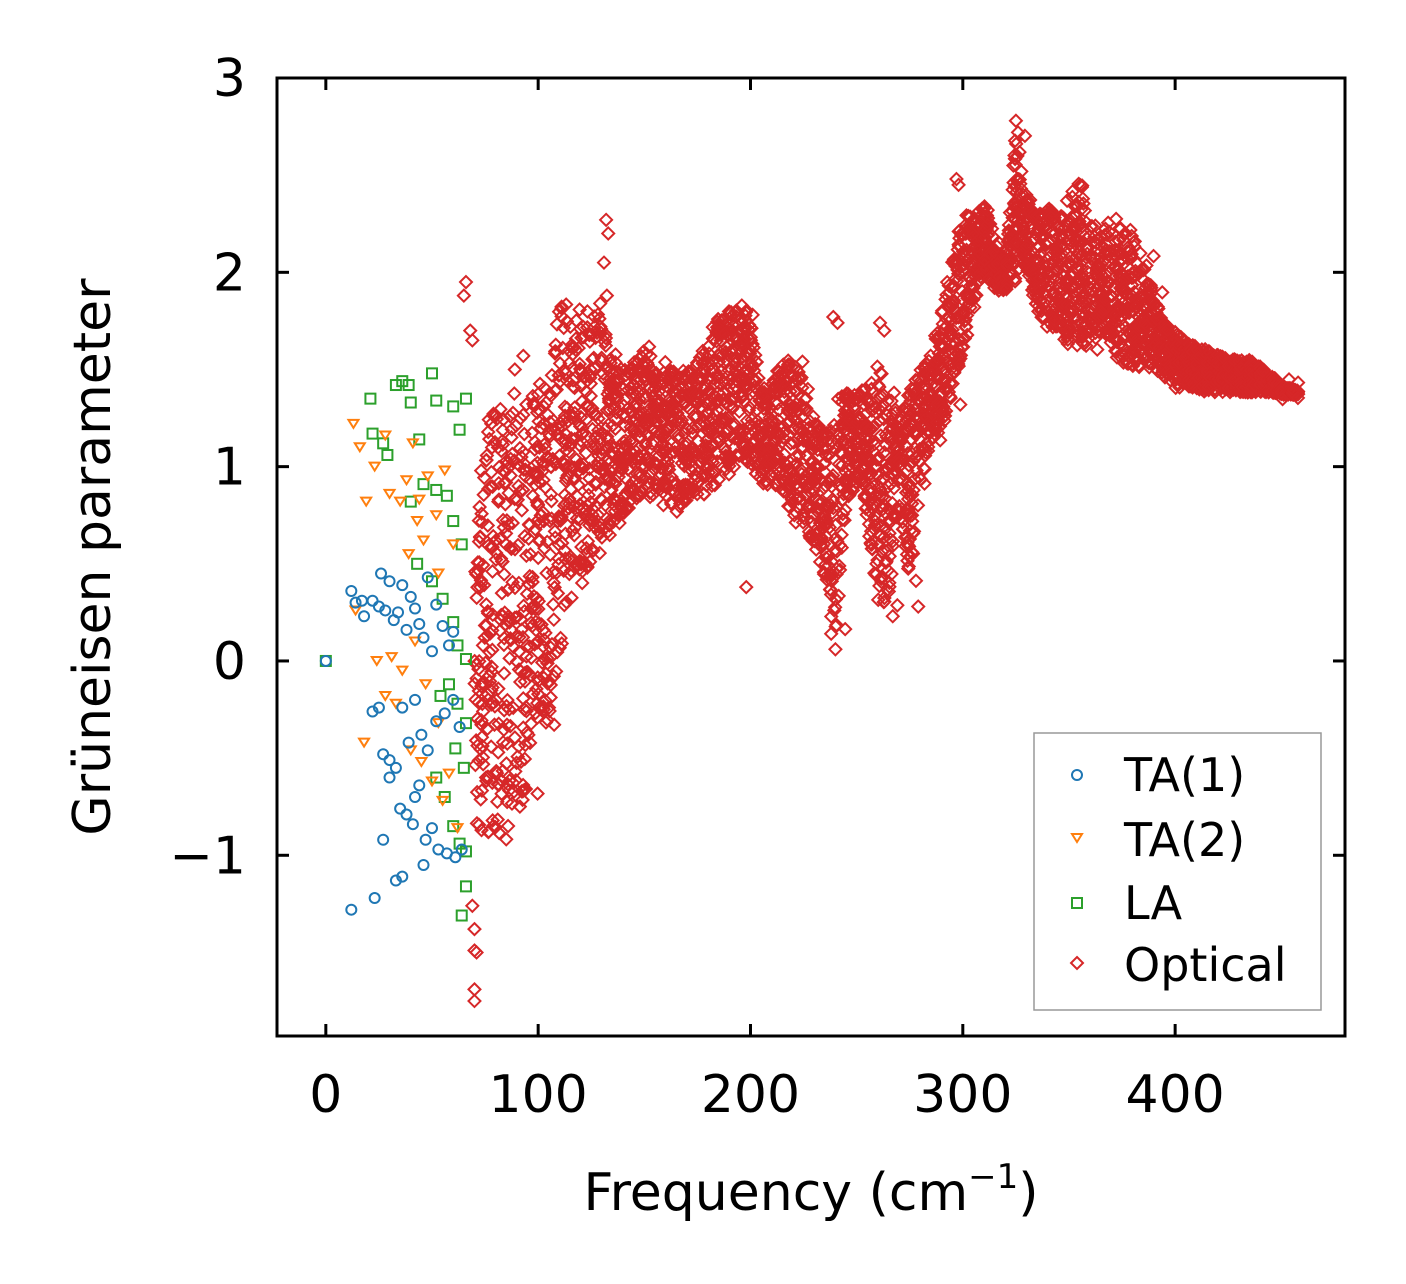 The image size is (1406, 1284). I want to click on legend-marker-optical, so click(1077, 963).